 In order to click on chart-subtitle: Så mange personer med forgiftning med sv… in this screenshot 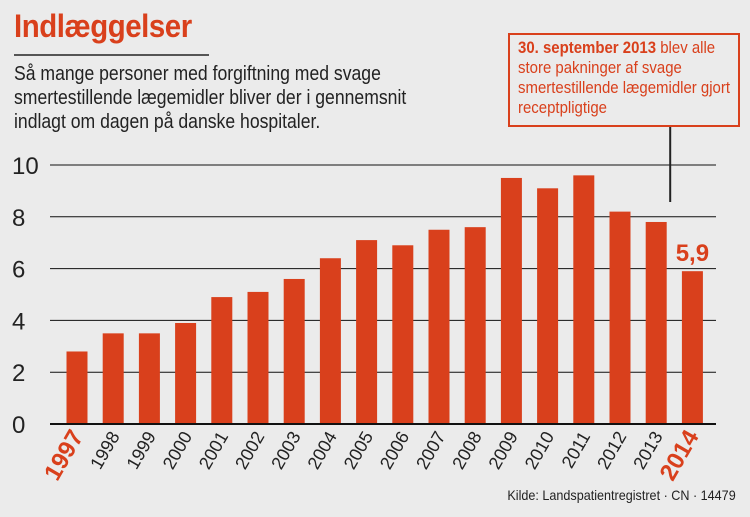, I will do `click(210, 98)`.